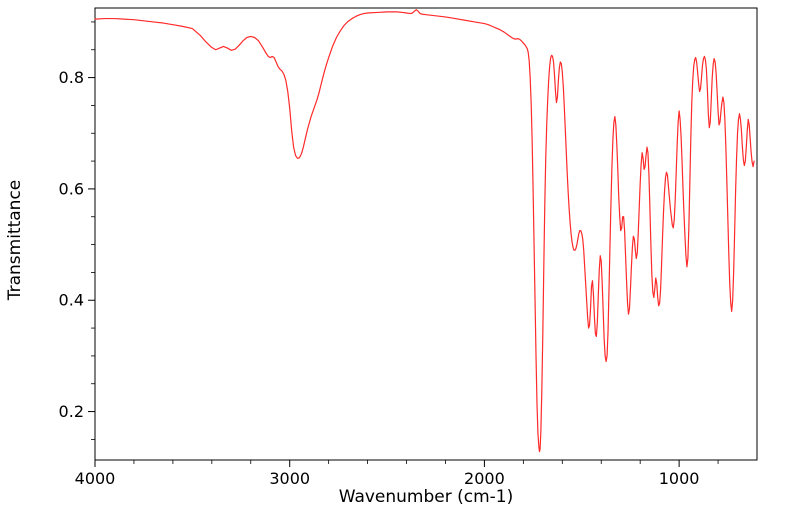 The height and width of the screenshot is (516, 799). What do you see at coordinates (71, 188) in the screenshot?
I see `y-tick-label: 0.6` at bounding box center [71, 188].